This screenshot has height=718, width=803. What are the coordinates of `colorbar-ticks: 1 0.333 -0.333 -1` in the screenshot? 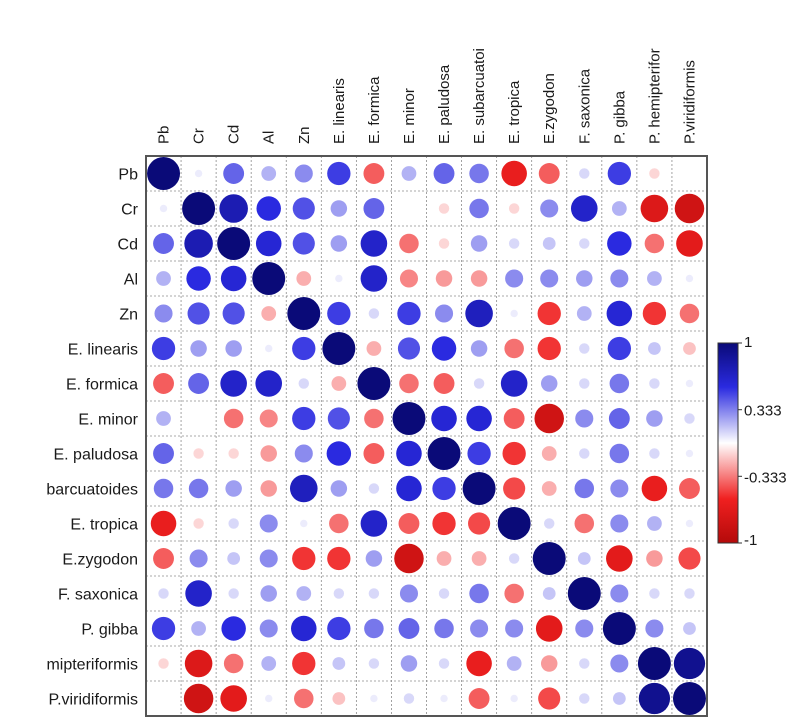 It's located at (762, 441).